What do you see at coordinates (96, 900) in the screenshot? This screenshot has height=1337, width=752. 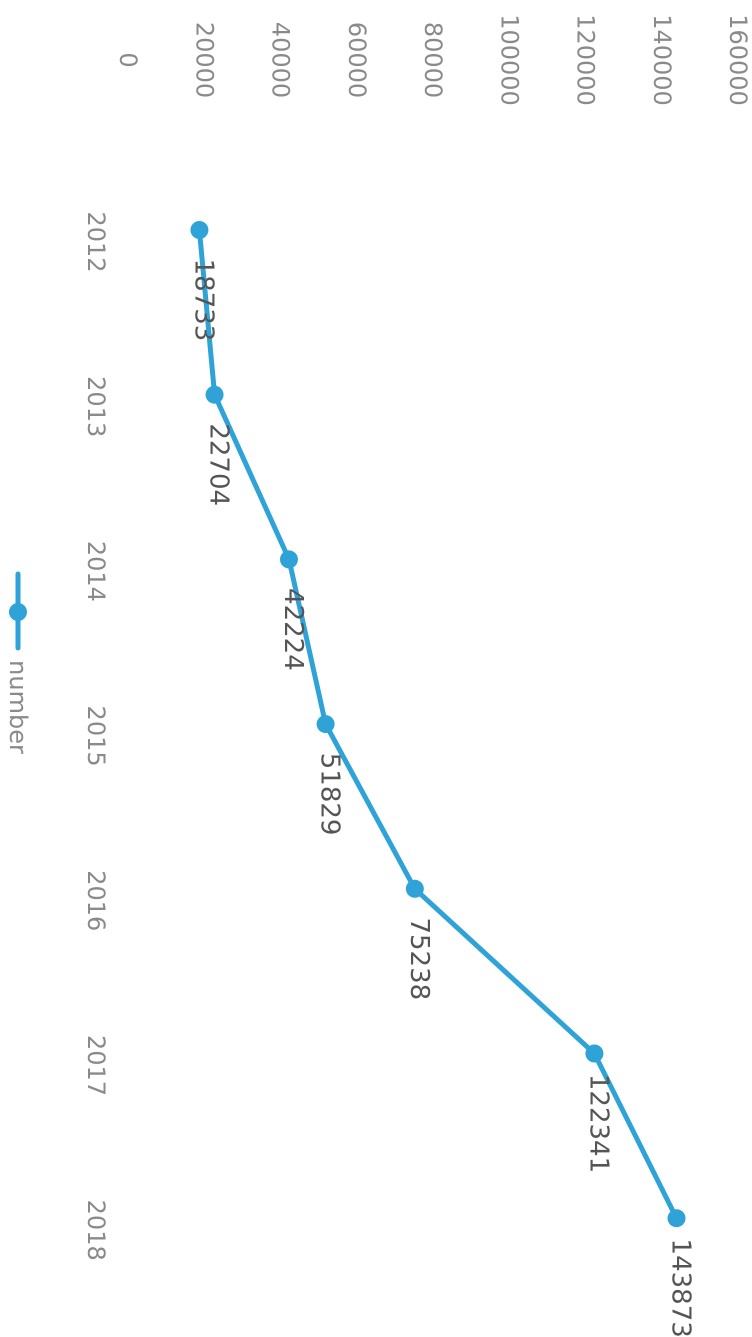 I see `category-tick-label: 2016` at bounding box center [96, 900].